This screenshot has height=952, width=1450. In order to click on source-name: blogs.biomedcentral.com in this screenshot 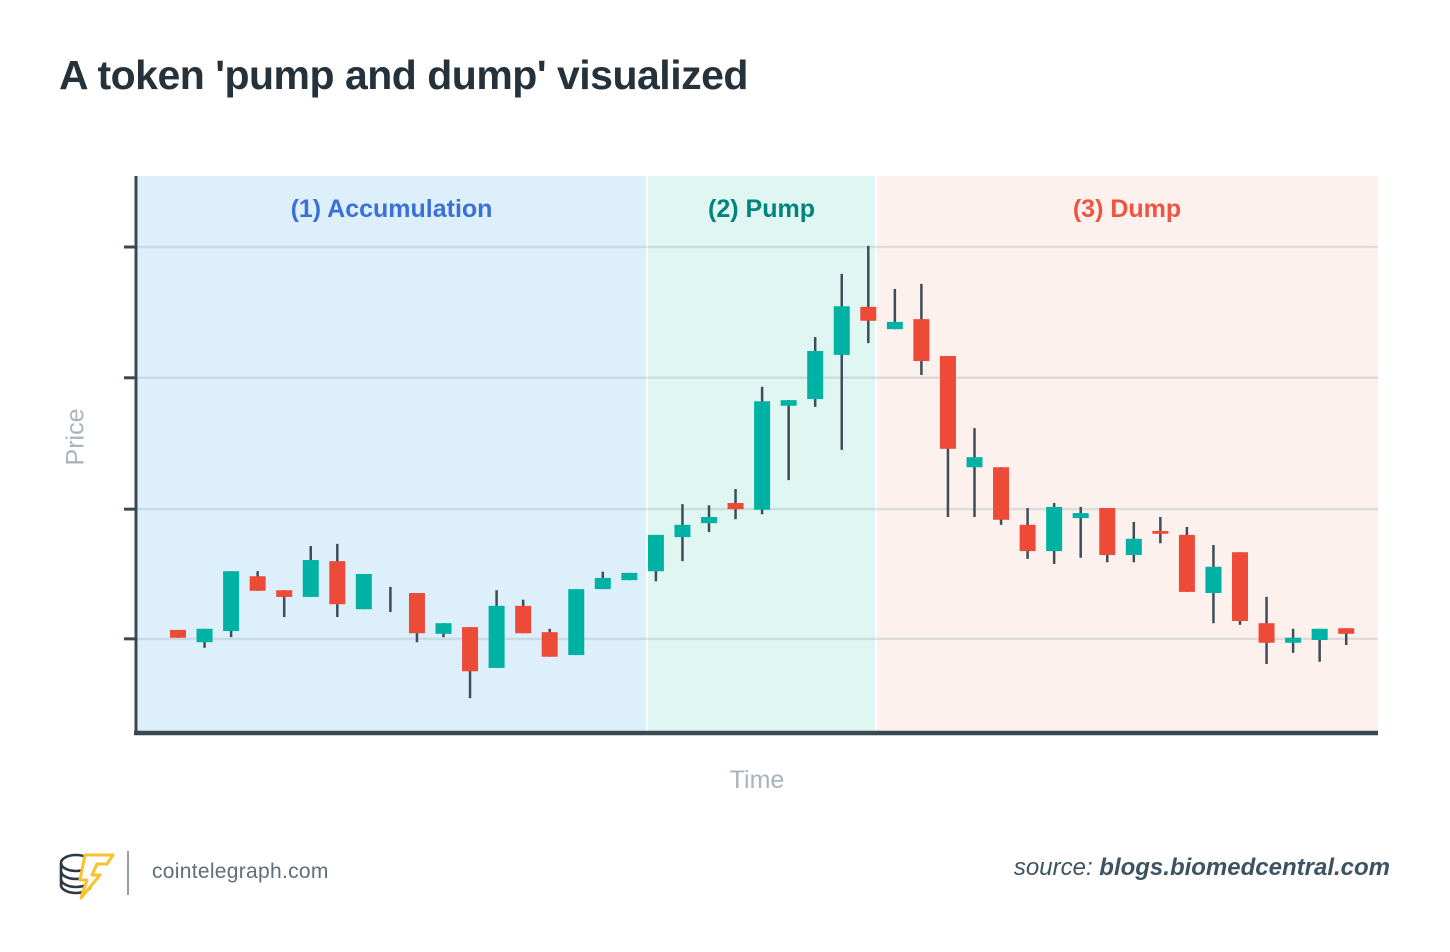, I will do `click(1244, 867)`.